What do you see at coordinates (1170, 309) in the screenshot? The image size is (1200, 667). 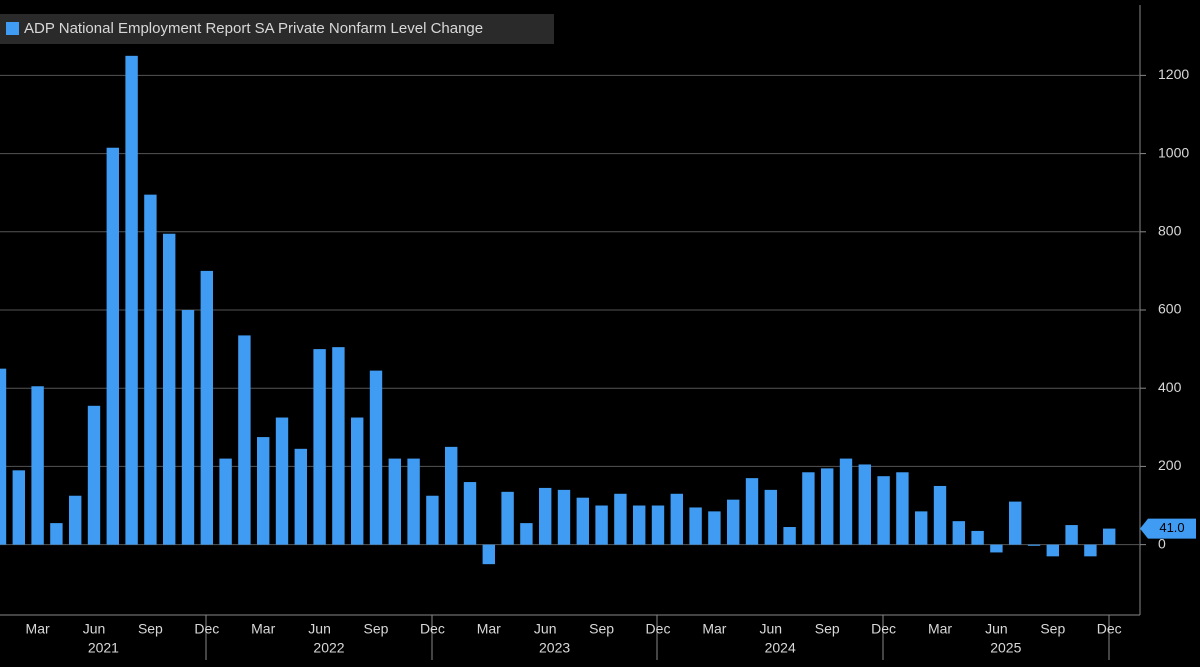 I see `y-tick-label: 600` at bounding box center [1170, 309].